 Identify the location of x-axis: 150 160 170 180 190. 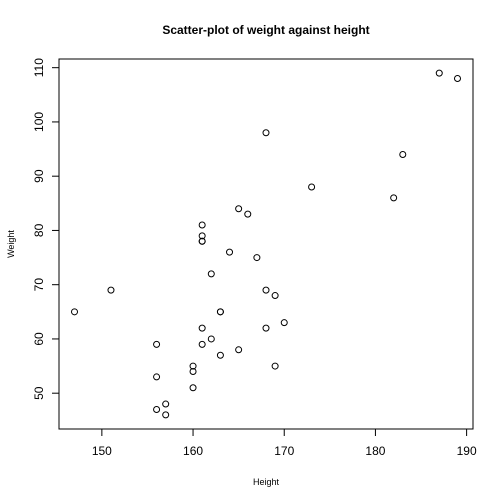
(284, 443).